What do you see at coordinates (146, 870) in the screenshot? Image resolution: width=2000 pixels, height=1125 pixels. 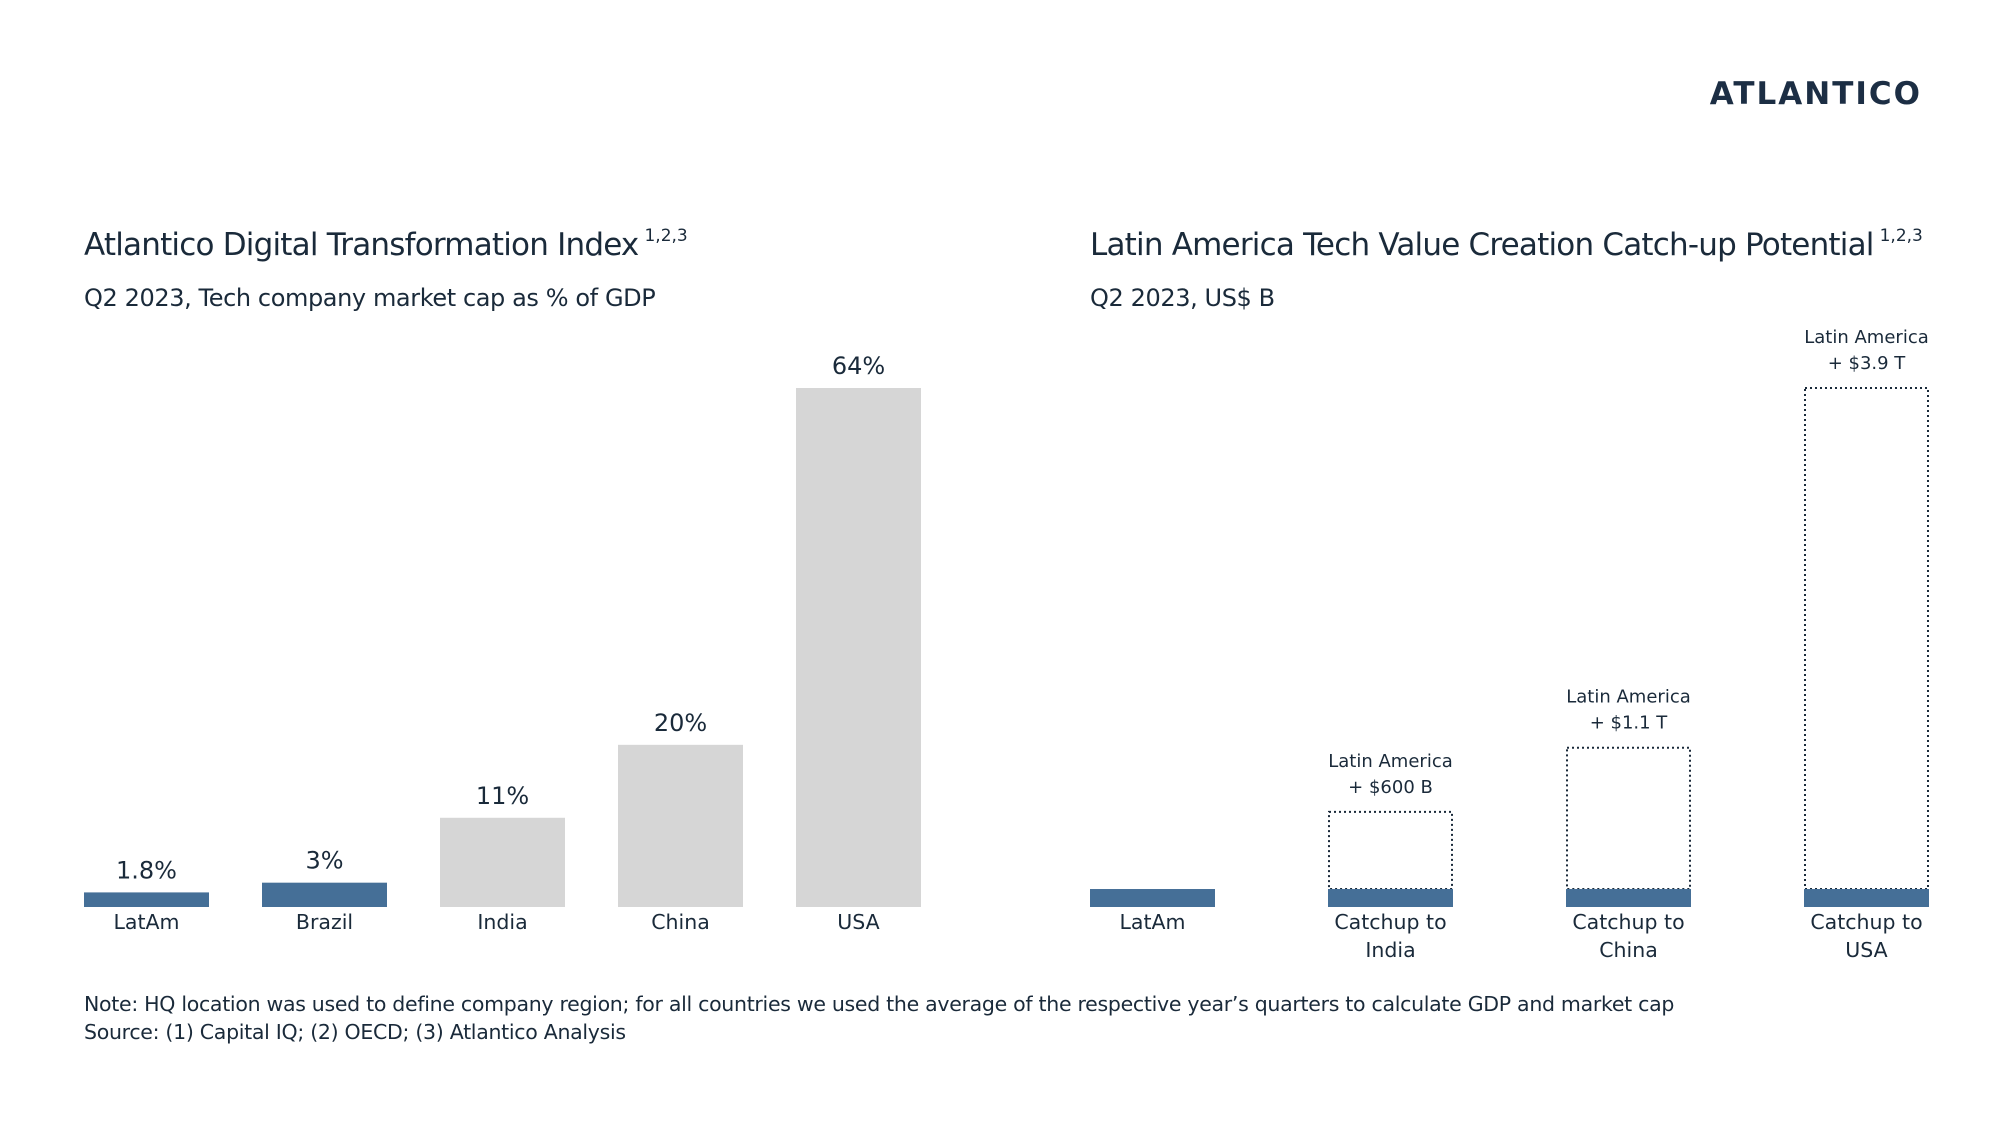 I see `value-label-latam: 1.8%` at bounding box center [146, 870].